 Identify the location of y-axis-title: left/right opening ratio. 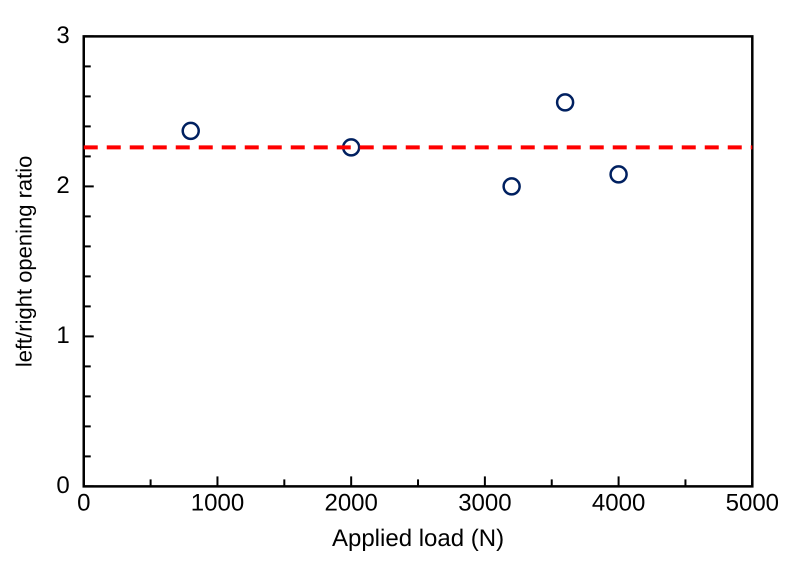
(23, 262).